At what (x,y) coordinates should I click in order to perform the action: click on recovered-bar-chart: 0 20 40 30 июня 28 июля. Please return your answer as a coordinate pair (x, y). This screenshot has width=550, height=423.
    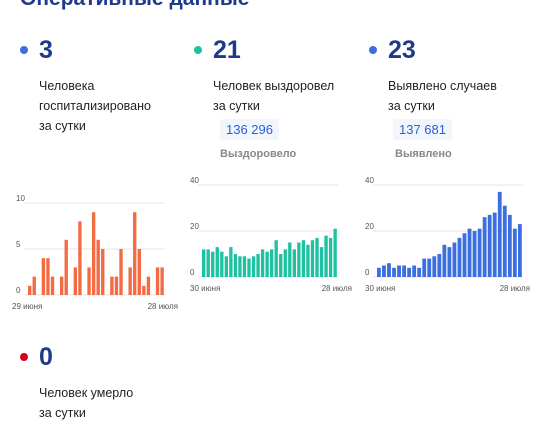
    Looking at the image, I should click on (271, 234).